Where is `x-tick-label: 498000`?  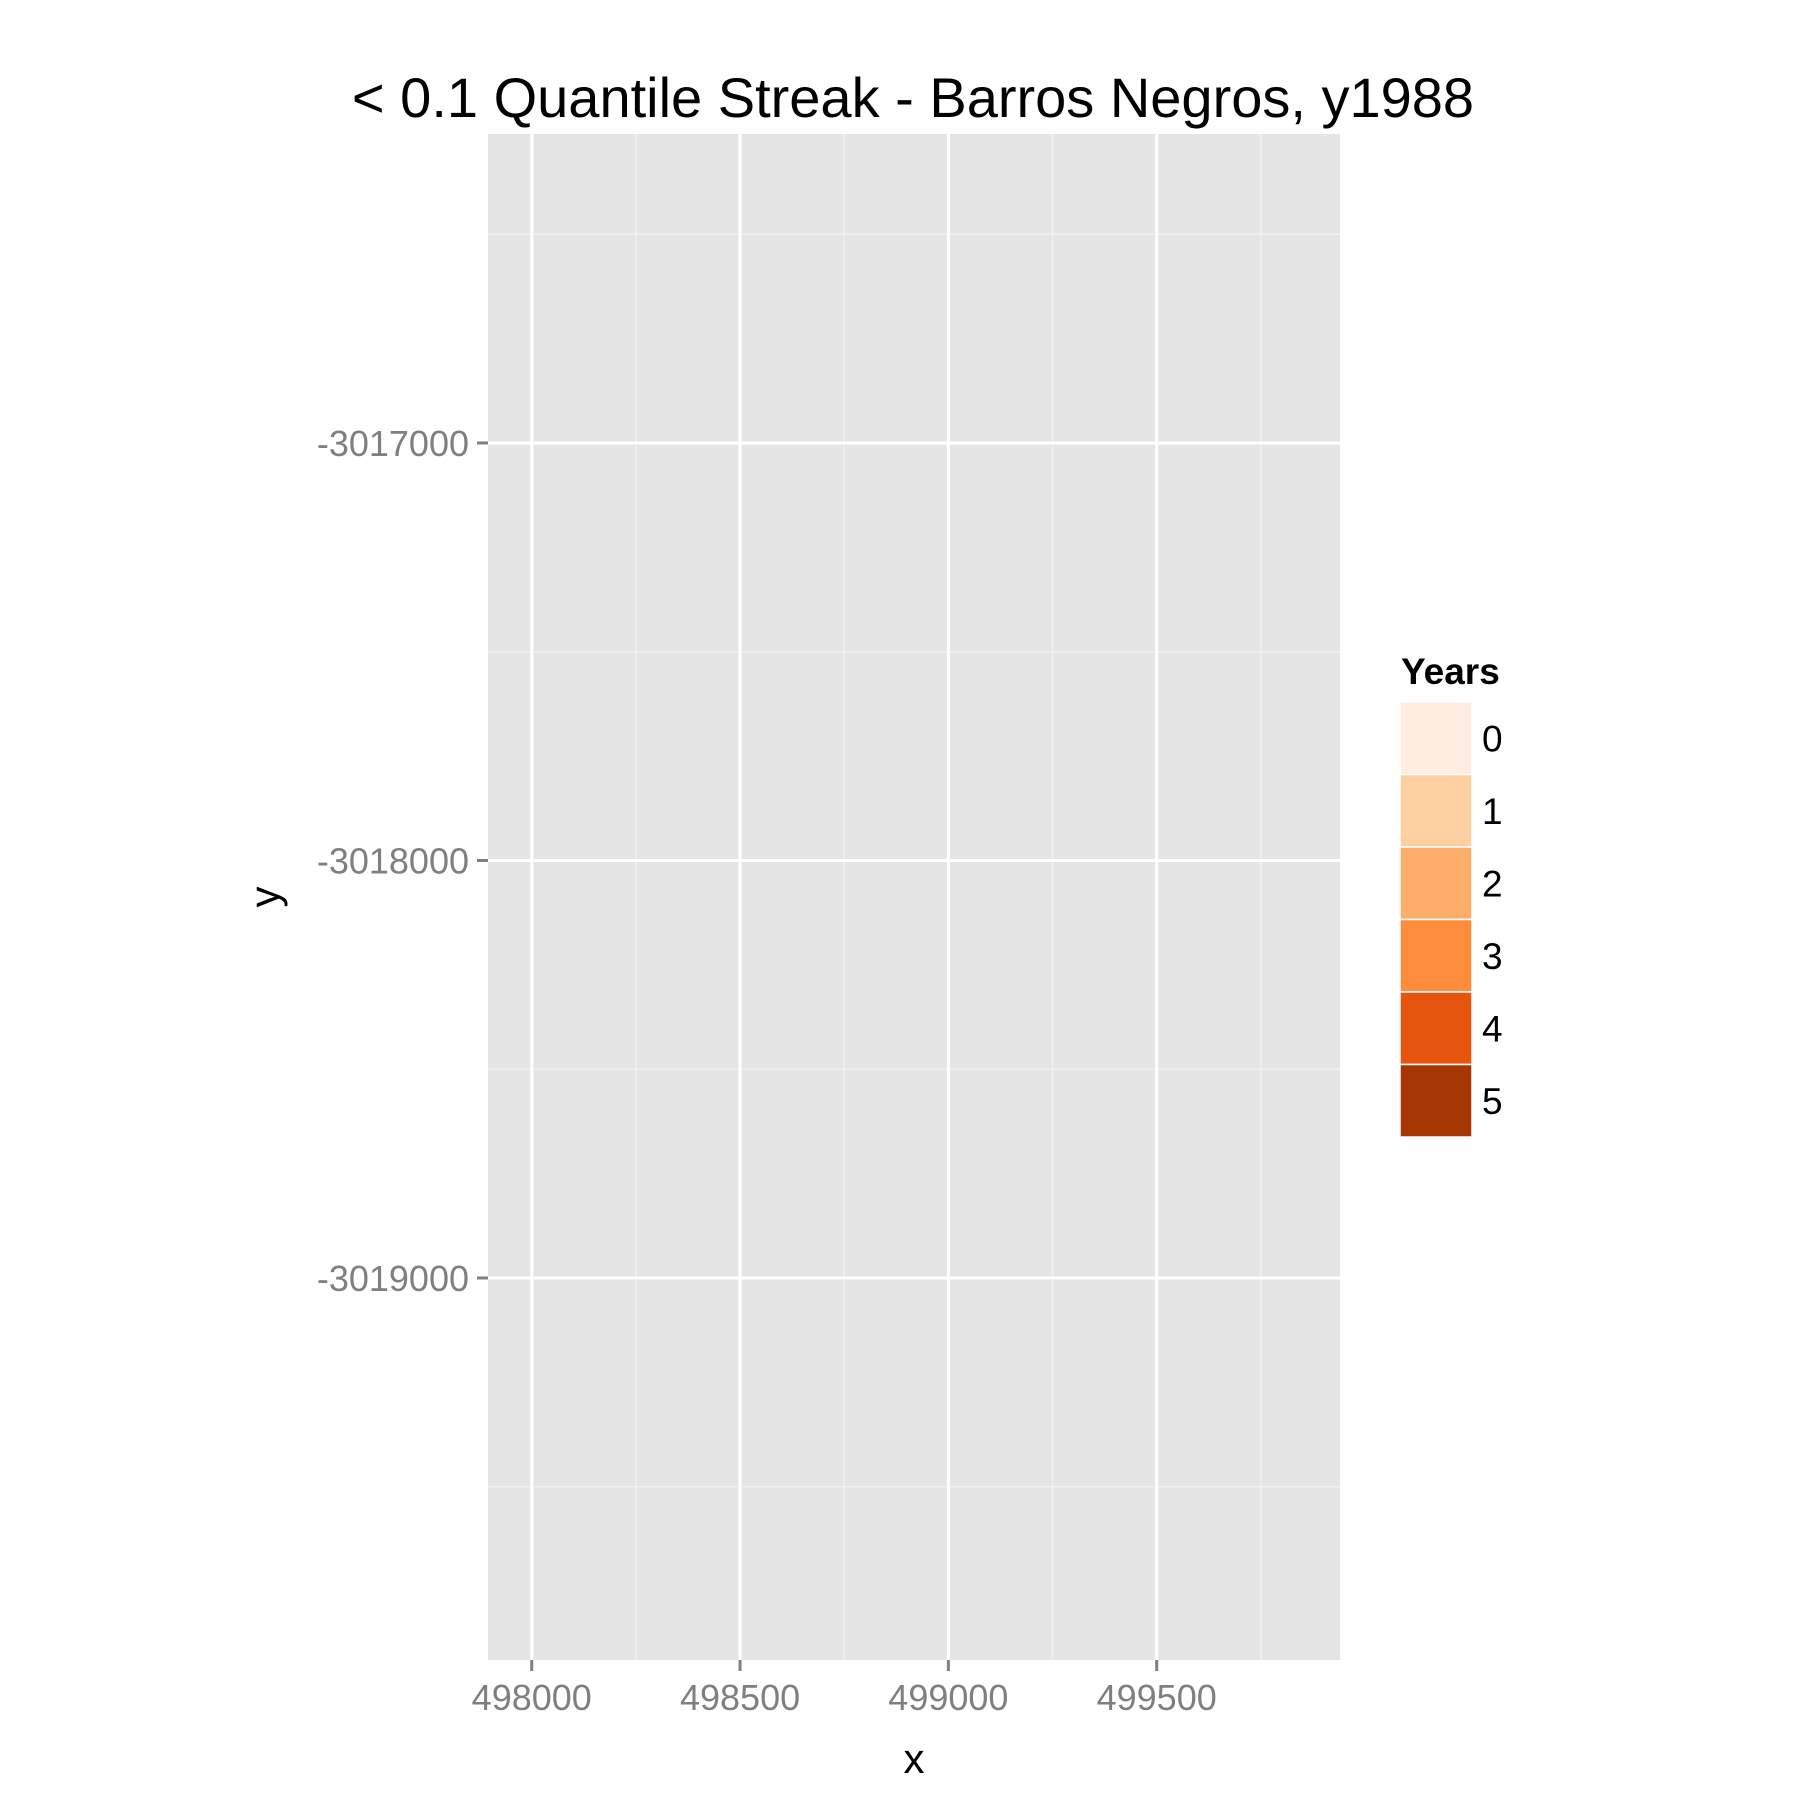
x-tick-label: 498000 is located at coordinates (532, 1697).